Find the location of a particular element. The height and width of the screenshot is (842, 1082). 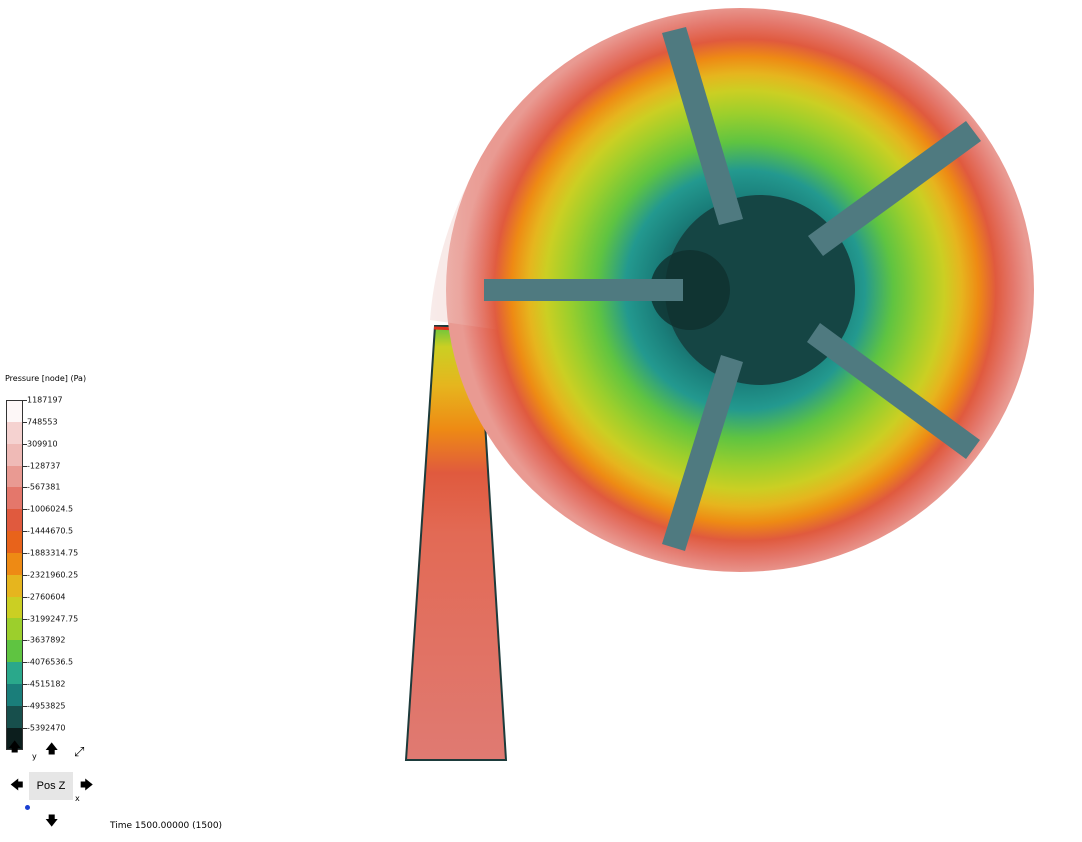

legend-tick-label: -1444670.5 is located at coordinates (50, 531).